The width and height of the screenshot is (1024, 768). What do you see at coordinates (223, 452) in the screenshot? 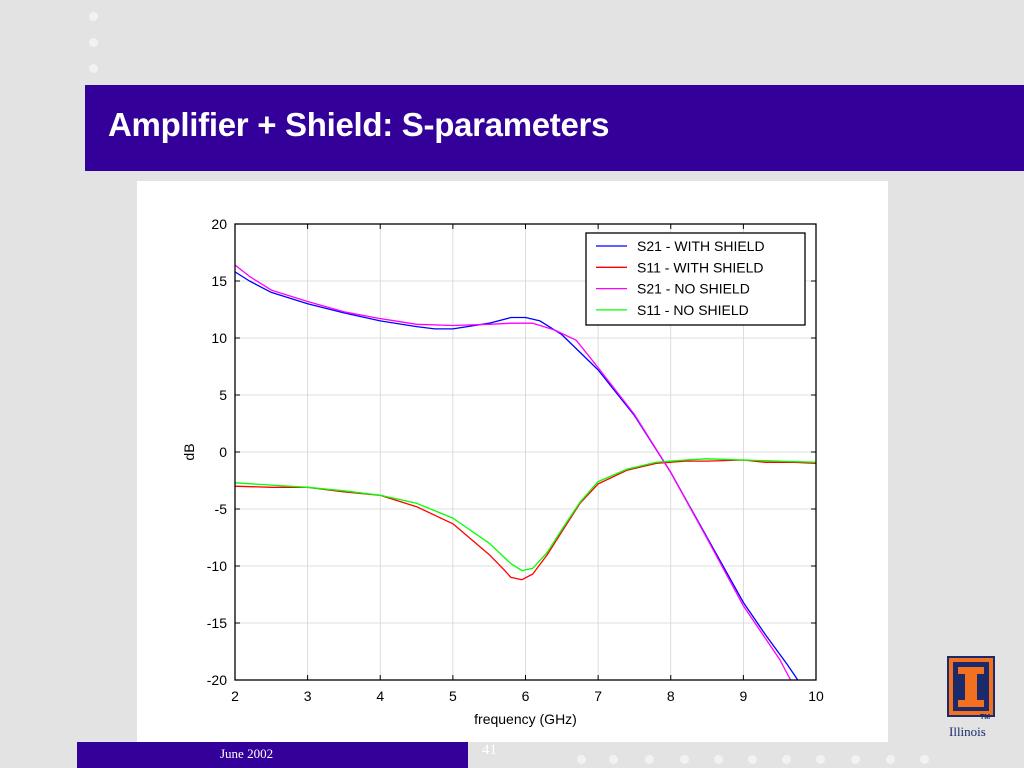
I see `y-tick-label: 0` at bounding box center [223, 452].